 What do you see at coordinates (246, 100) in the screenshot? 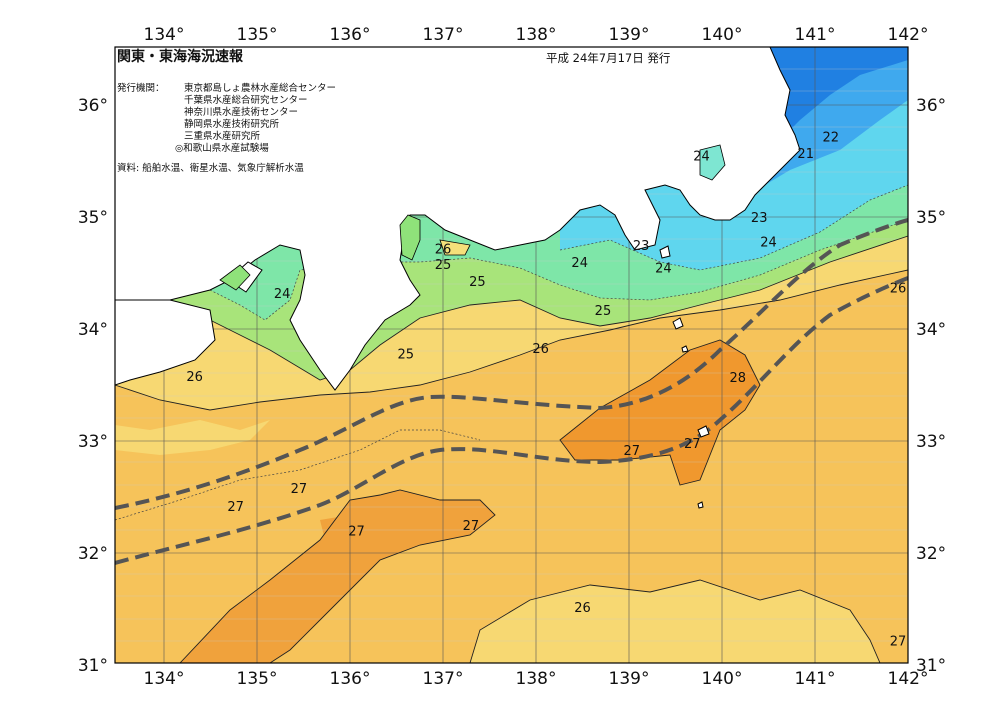
I see `agency-item: 千葉県水産総合研究センター` at bounding box center [246, 100].